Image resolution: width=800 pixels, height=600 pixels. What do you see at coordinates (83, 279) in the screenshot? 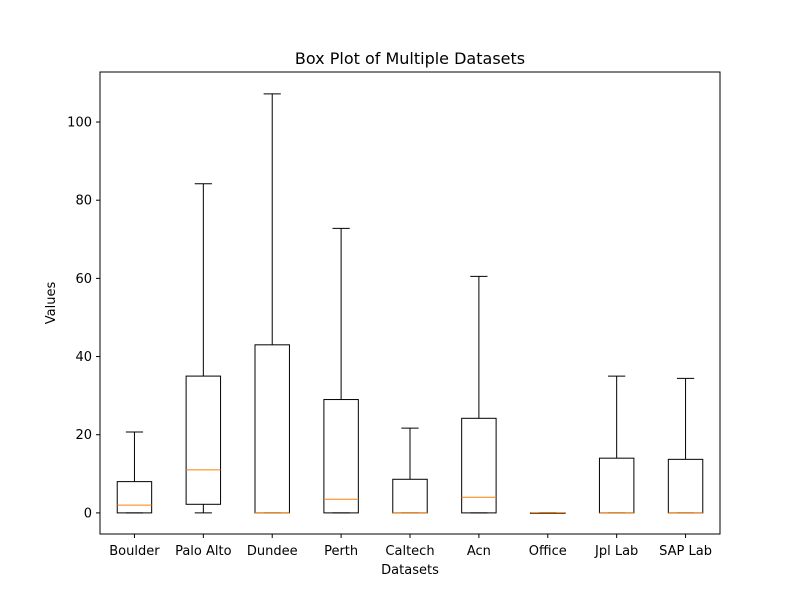
I see `y-tick-label: 60` at bounding box center [83, 279].